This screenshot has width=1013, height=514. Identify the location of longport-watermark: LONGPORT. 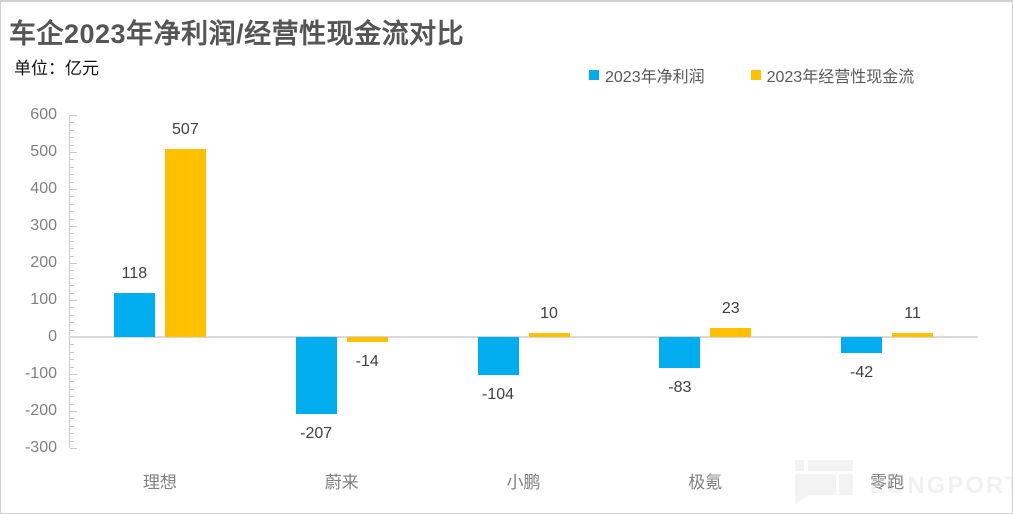
(904, 482).